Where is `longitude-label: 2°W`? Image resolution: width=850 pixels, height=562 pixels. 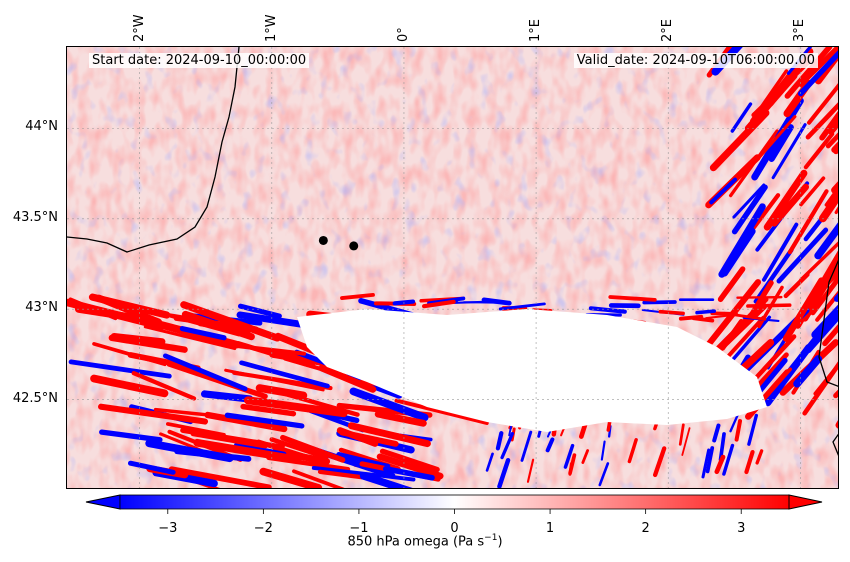
longitude-label: 2°W is located at coordinates (139, 28).